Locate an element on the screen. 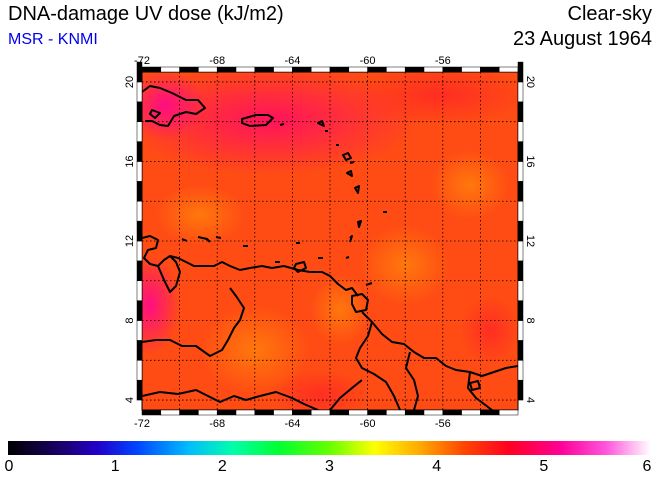 The height and width of the screenshot is (480, 660). colorbar-label: 3 is located at coordinates (329, 466).